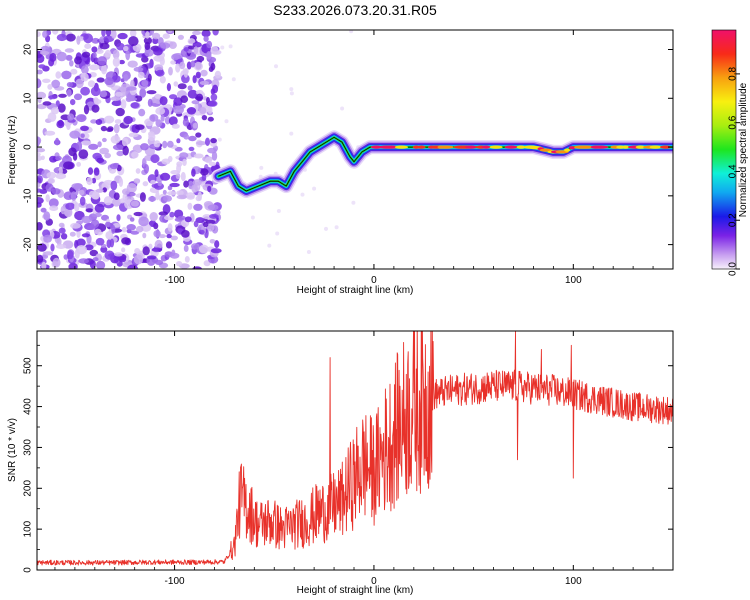  Describe the element at coordinates (733, 74) in the screenshot. I see `colorbar-tick-label: 0.8` at that location.